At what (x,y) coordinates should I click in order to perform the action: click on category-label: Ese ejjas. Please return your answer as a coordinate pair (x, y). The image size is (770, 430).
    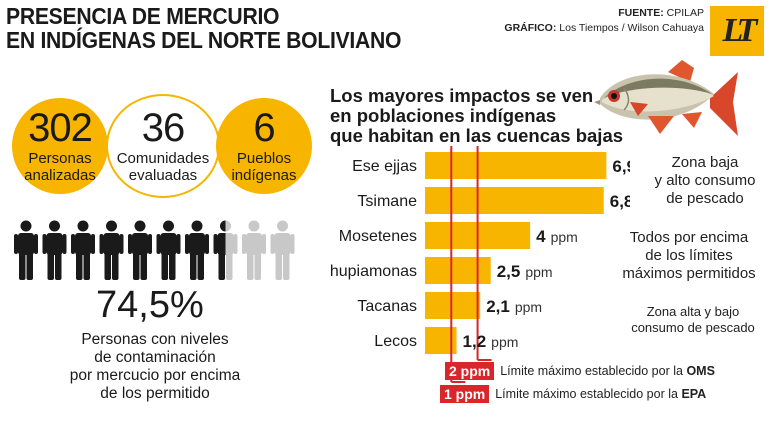
    Looking at the image, I should click on (384, 166).